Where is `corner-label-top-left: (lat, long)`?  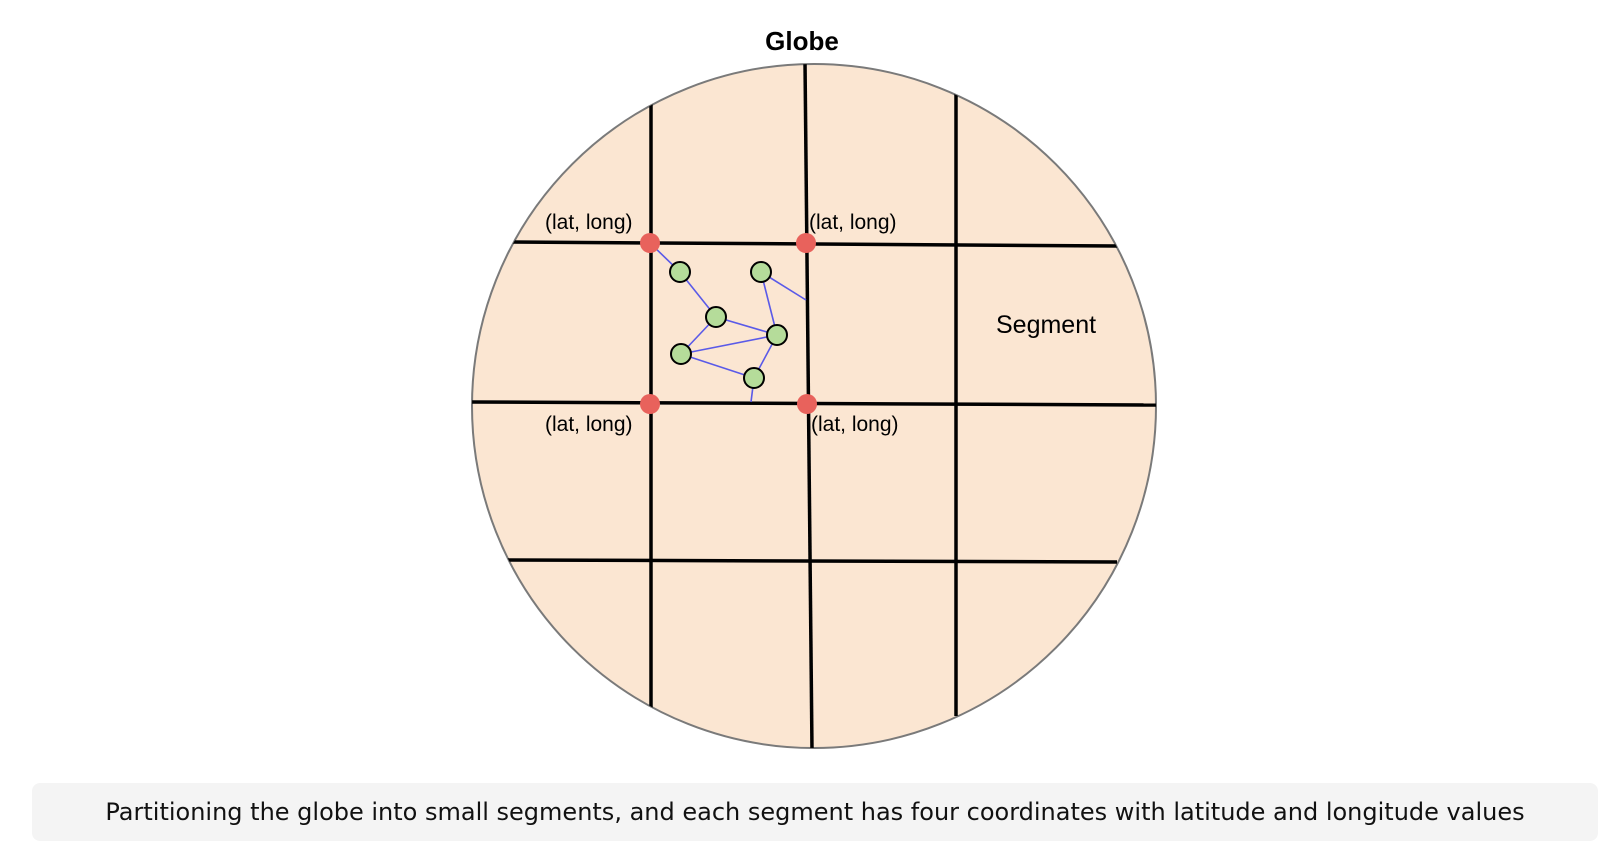 corner-label-top-left: (lat, long) is located at coordinates (589, 222).